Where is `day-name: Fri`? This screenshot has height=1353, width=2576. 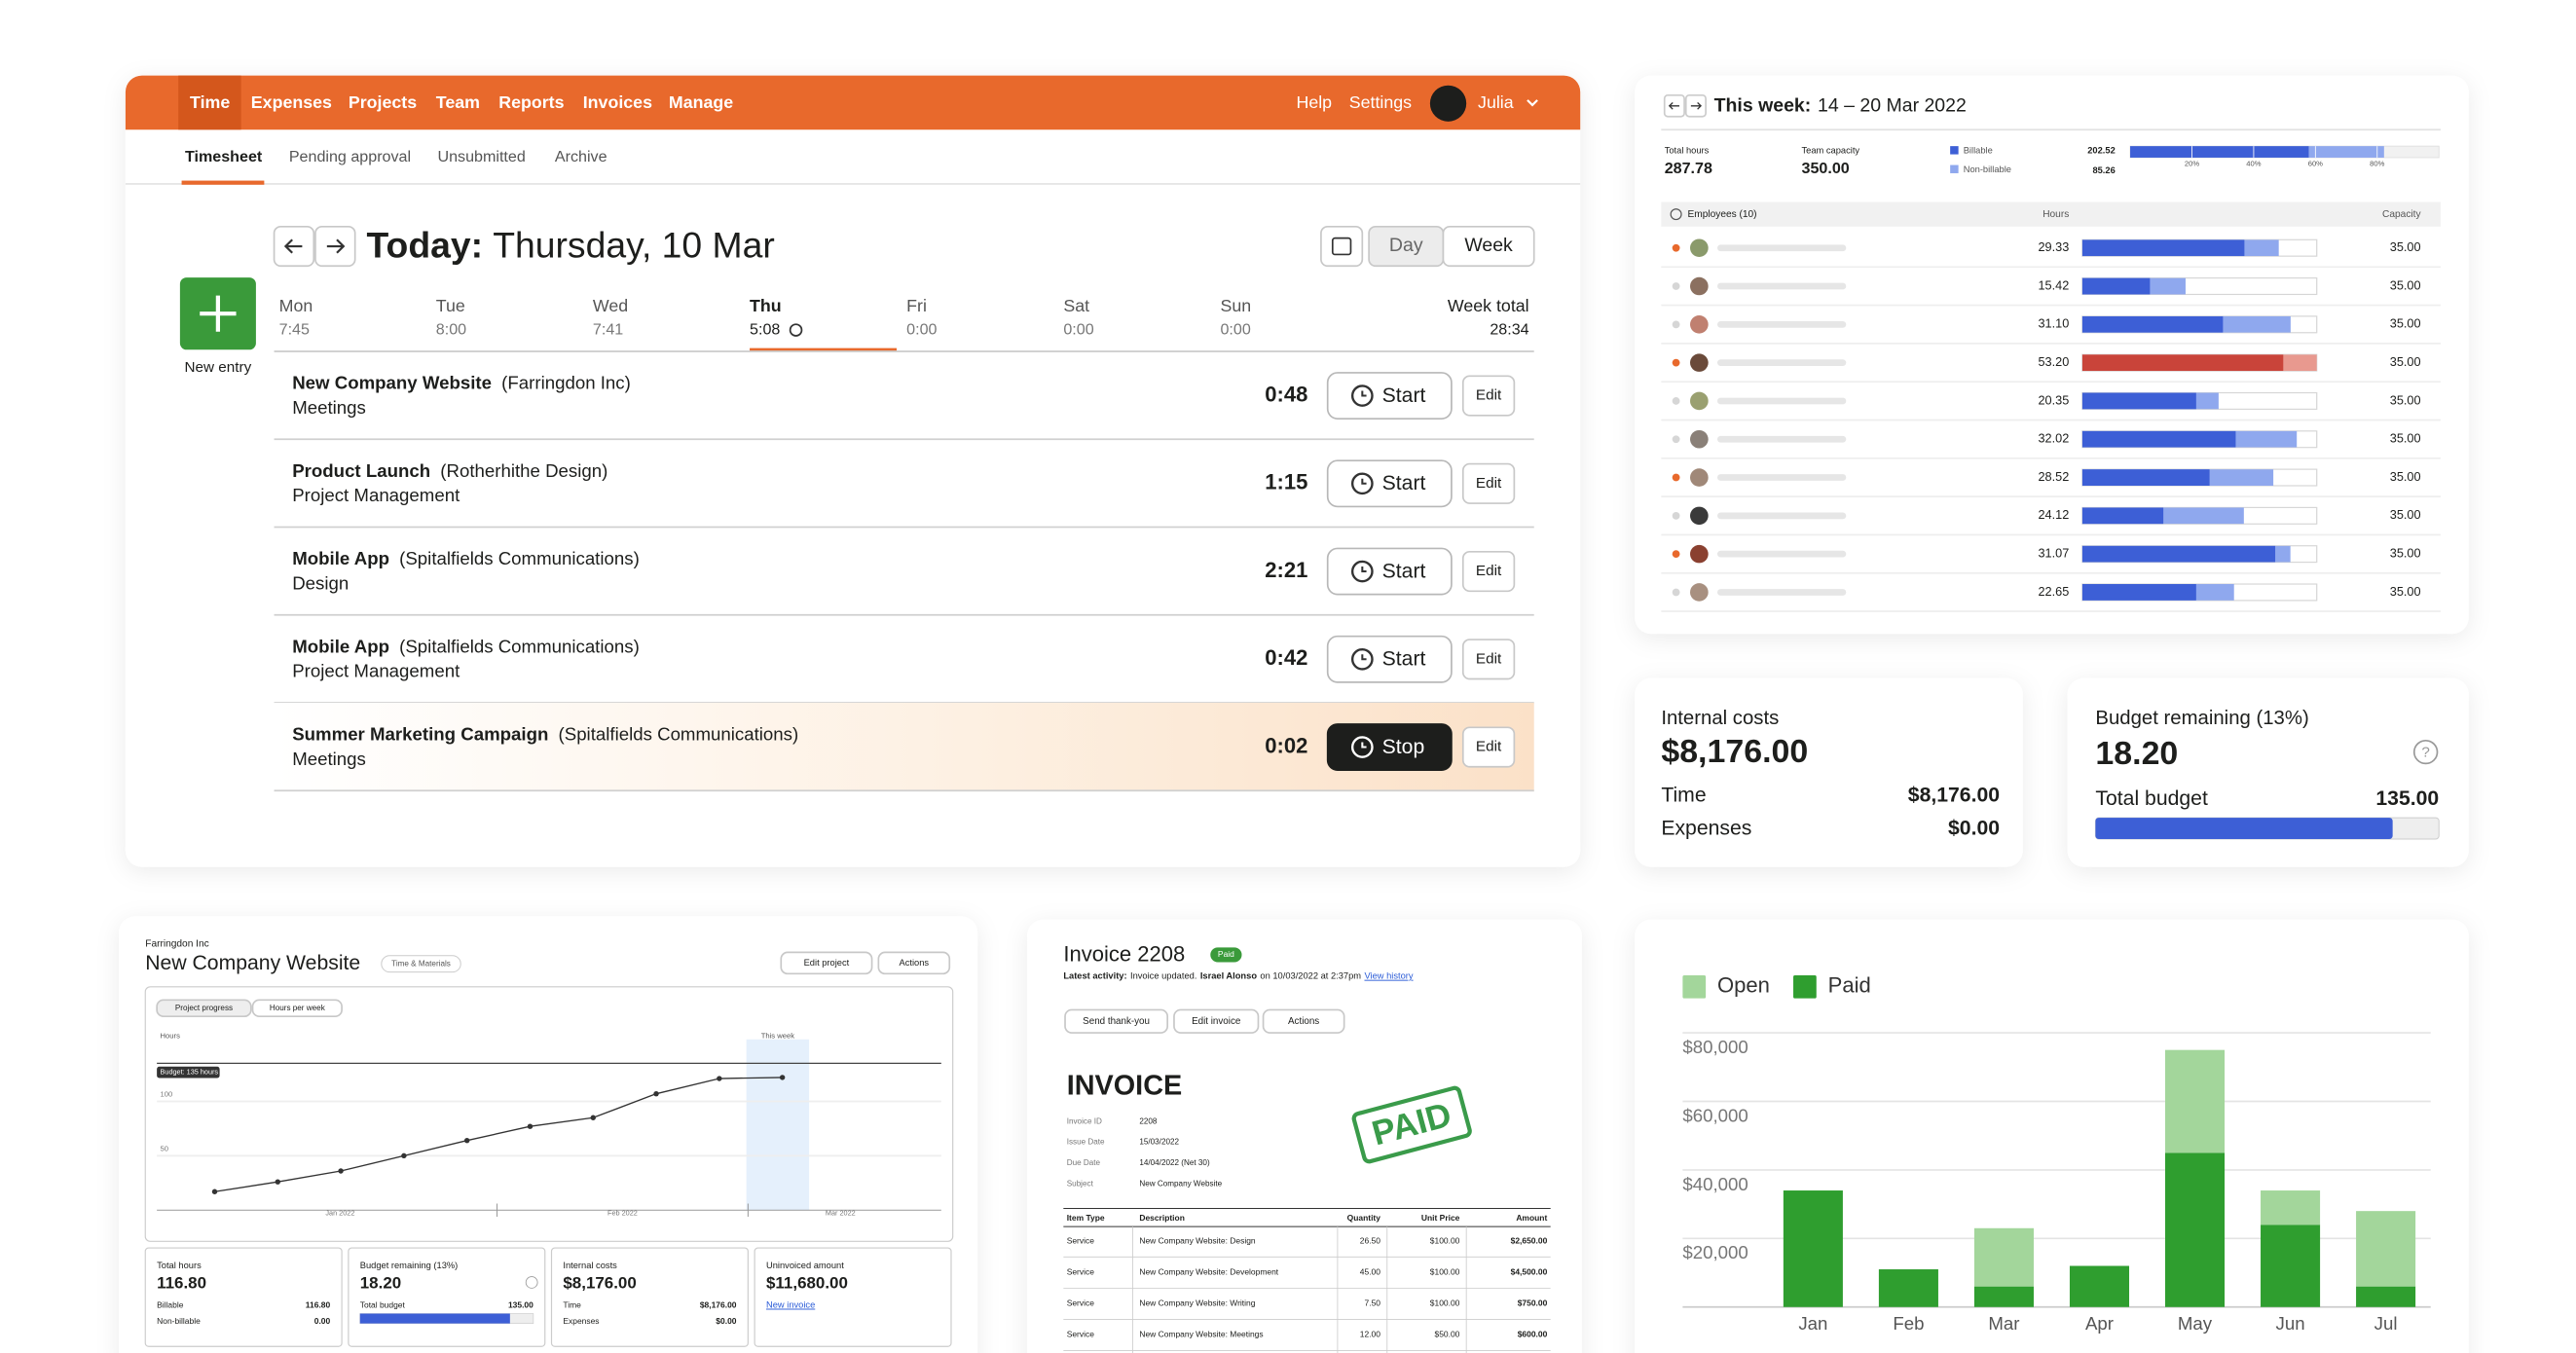
day-name: Fri is located at coordinates (916, 305).